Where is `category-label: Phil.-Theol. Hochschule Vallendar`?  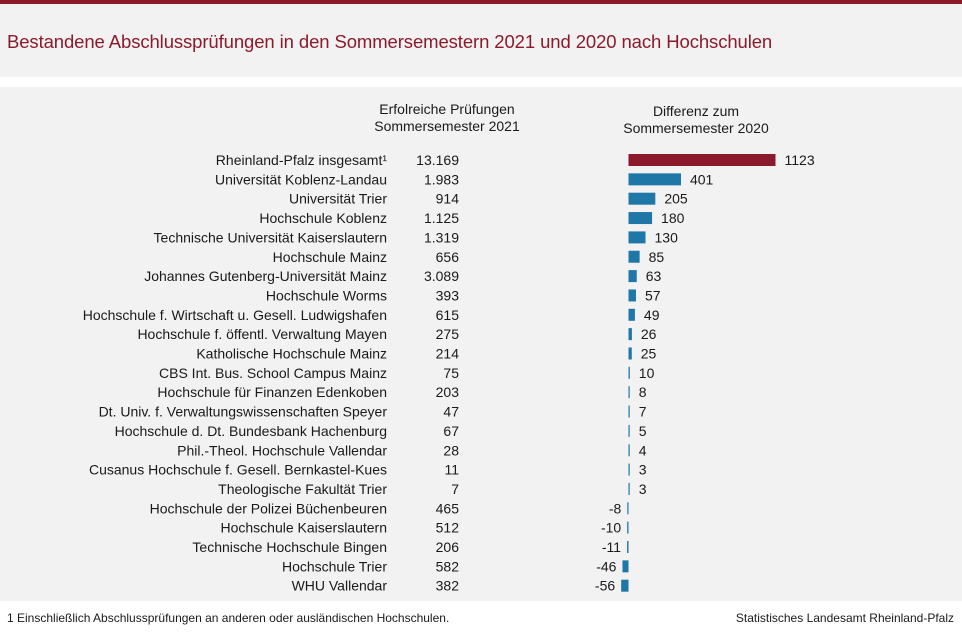 category-label: Phil.-Theol. Hochschule Vallendar is located at coordinates (282, 450).